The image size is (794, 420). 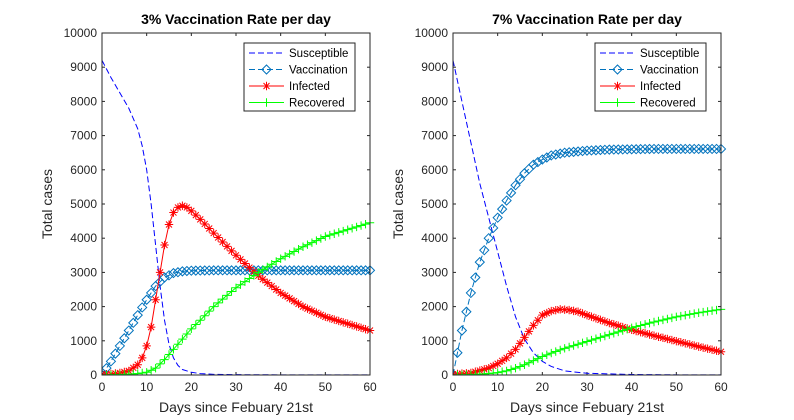 What do you see at coordinates (238, 296) in the screenshot?
I see `series-recovered` at bounding box center [238, 296].